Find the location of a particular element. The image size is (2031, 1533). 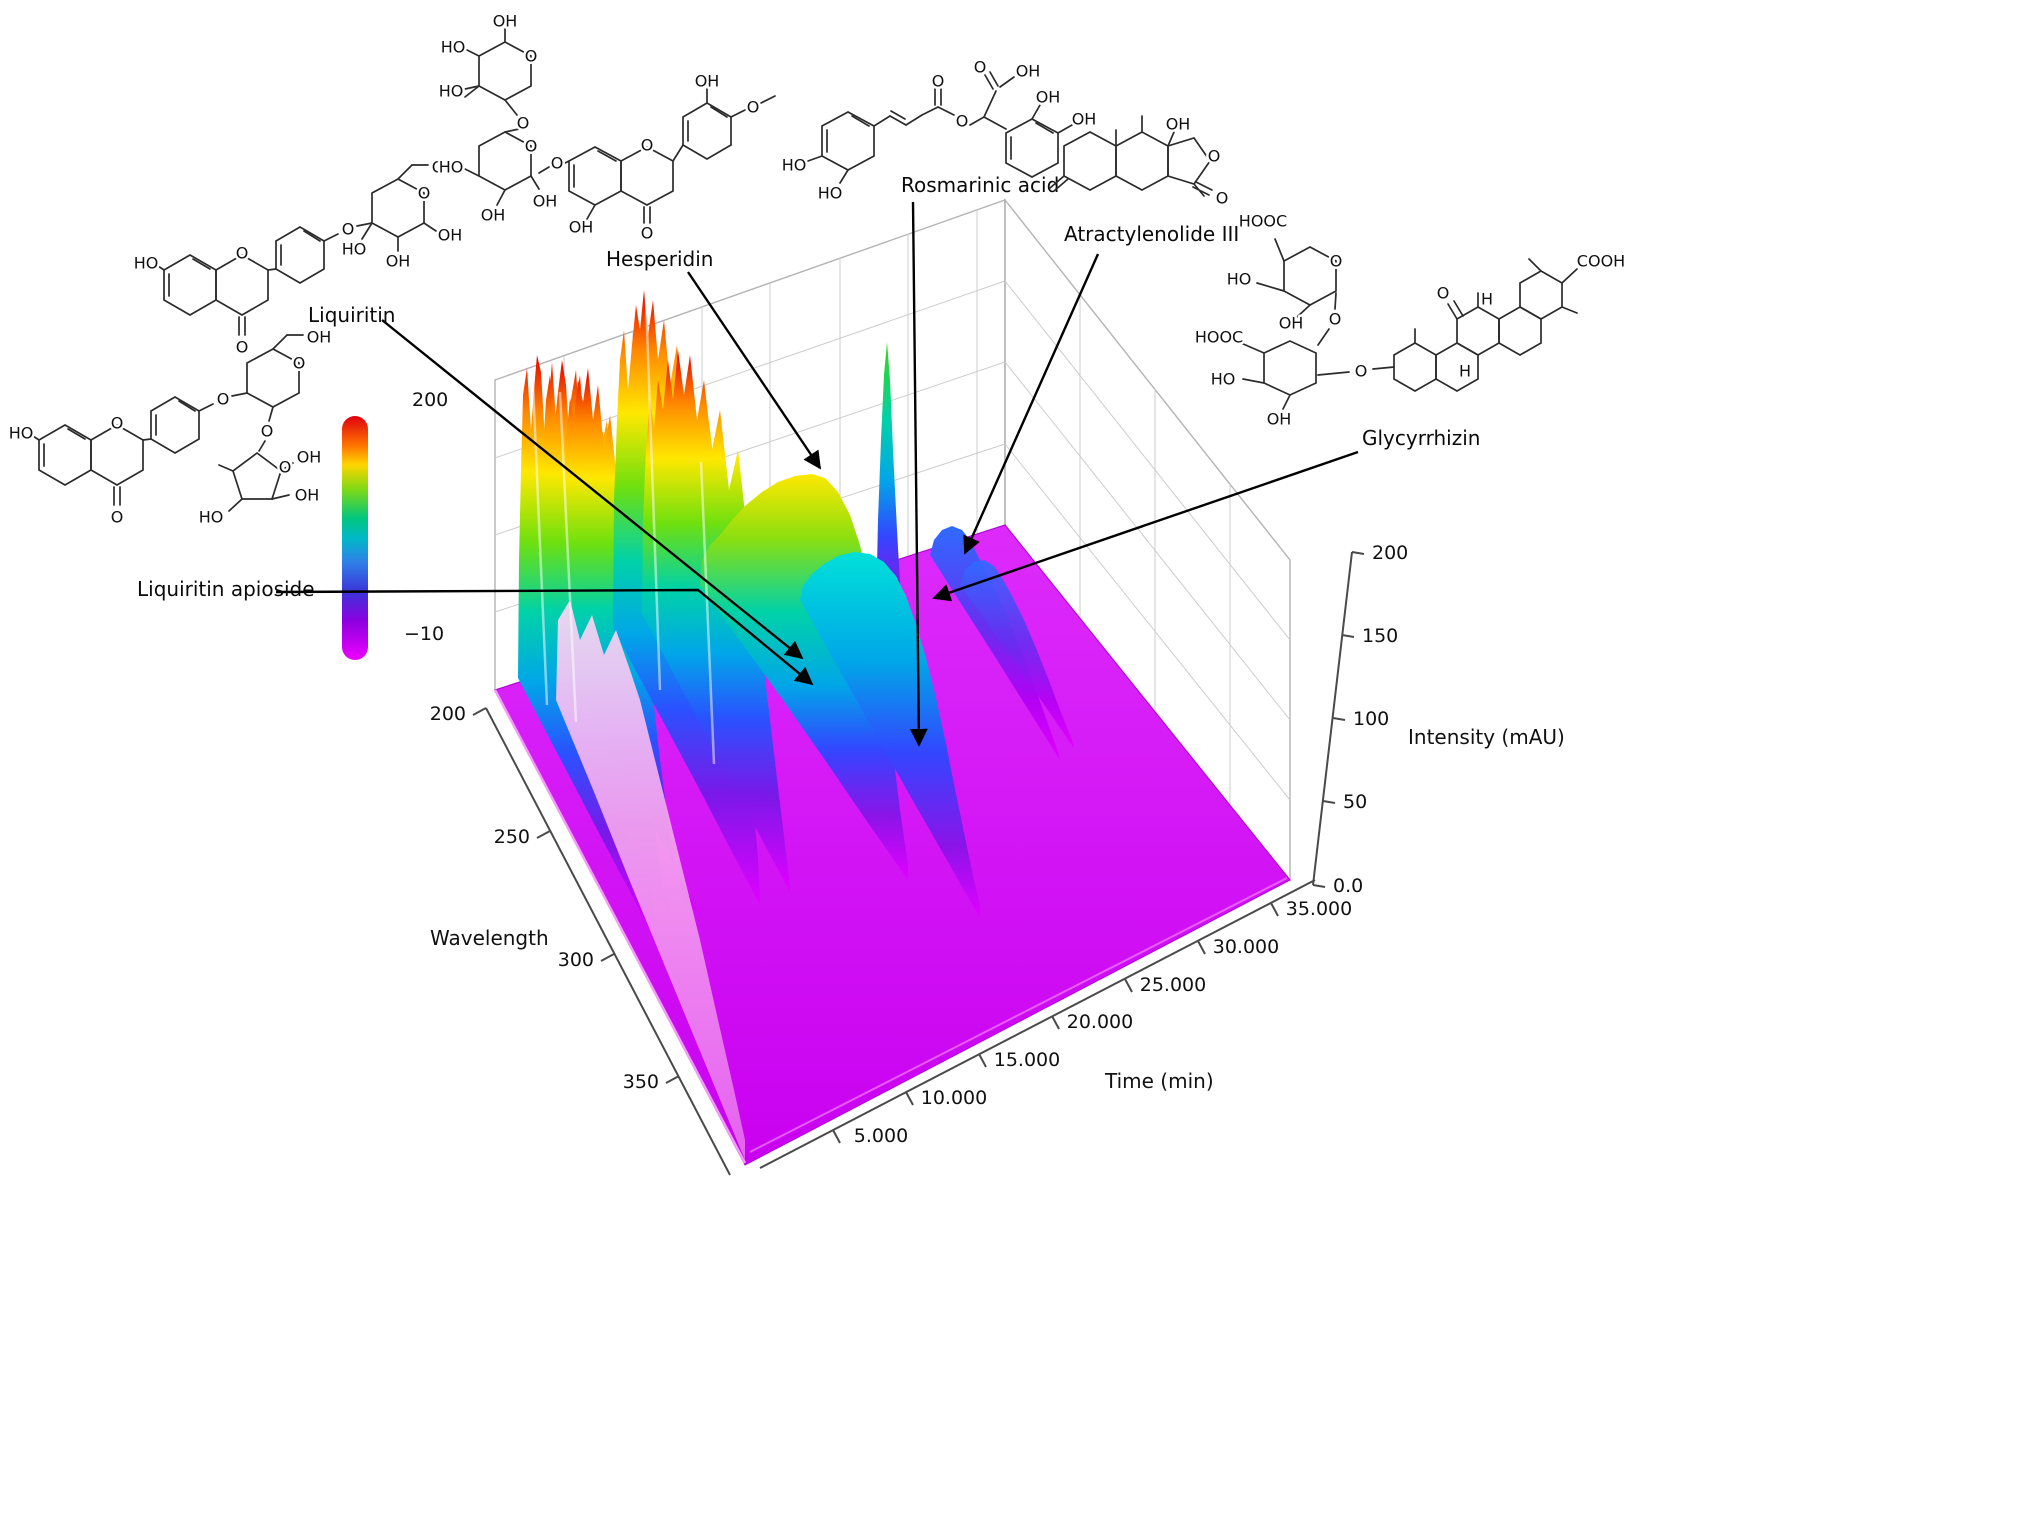

wavelength-axis: 200 250 300 350 Wavelength is located at coordinates (580, 939).